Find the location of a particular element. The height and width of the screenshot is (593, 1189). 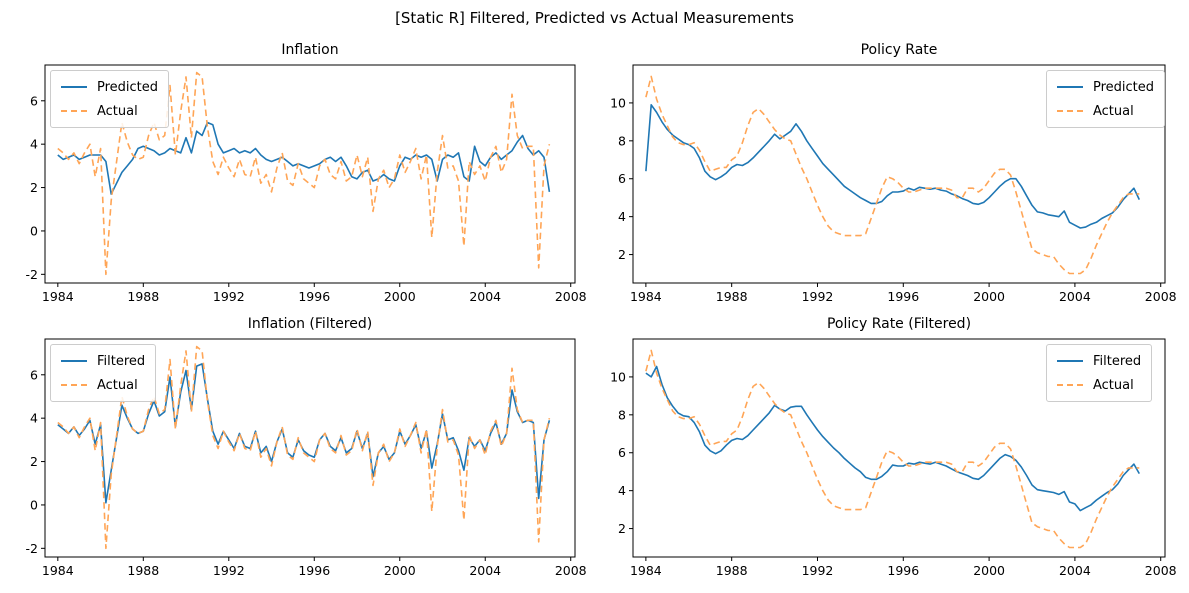

legend-policy-rate: Predicted Actual is located at coordinates (1106, 99).